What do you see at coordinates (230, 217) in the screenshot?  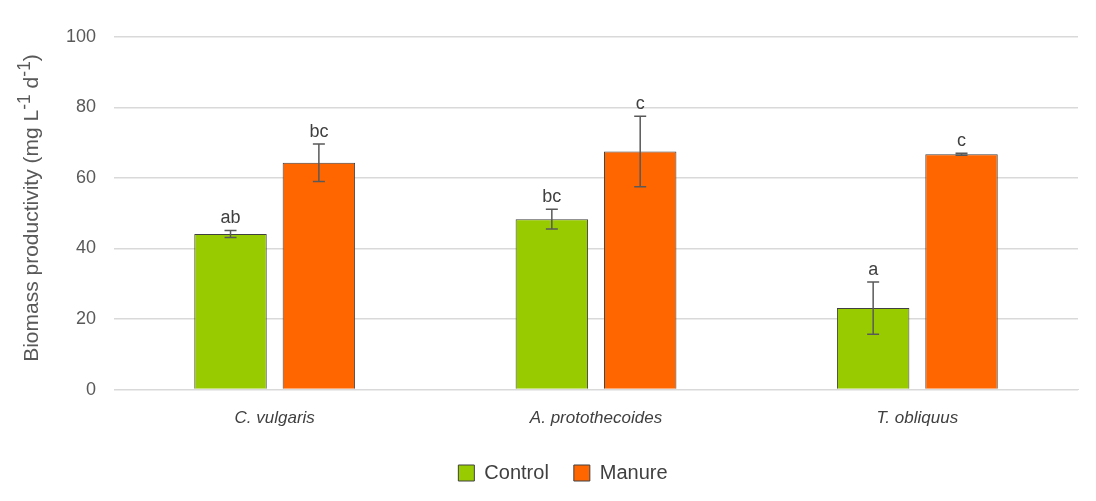 I see `annotation: ab` at bounding box center [230, 217].